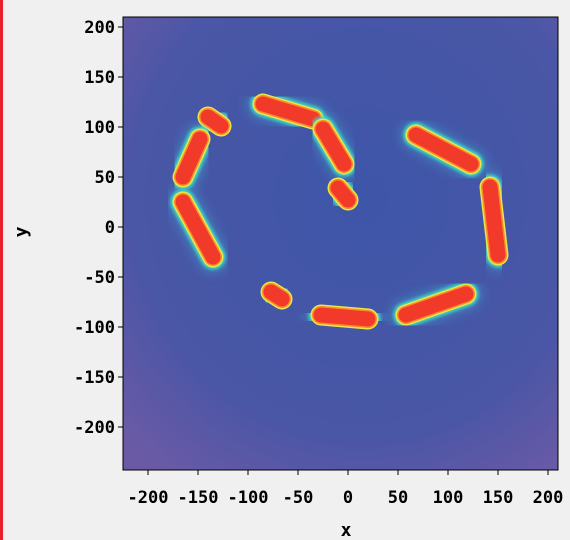 Image resolution: width=570 pixels, height=540 pixels. What do you see at coordinates (346, 530) in the screenshot?
I see `x-axis-label: x` at bounding box center [346, 530].